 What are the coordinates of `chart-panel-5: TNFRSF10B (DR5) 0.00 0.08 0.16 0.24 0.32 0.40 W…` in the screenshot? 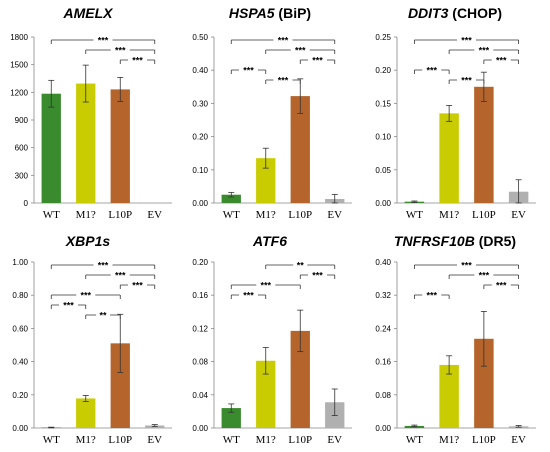 It's located at (455, 339).